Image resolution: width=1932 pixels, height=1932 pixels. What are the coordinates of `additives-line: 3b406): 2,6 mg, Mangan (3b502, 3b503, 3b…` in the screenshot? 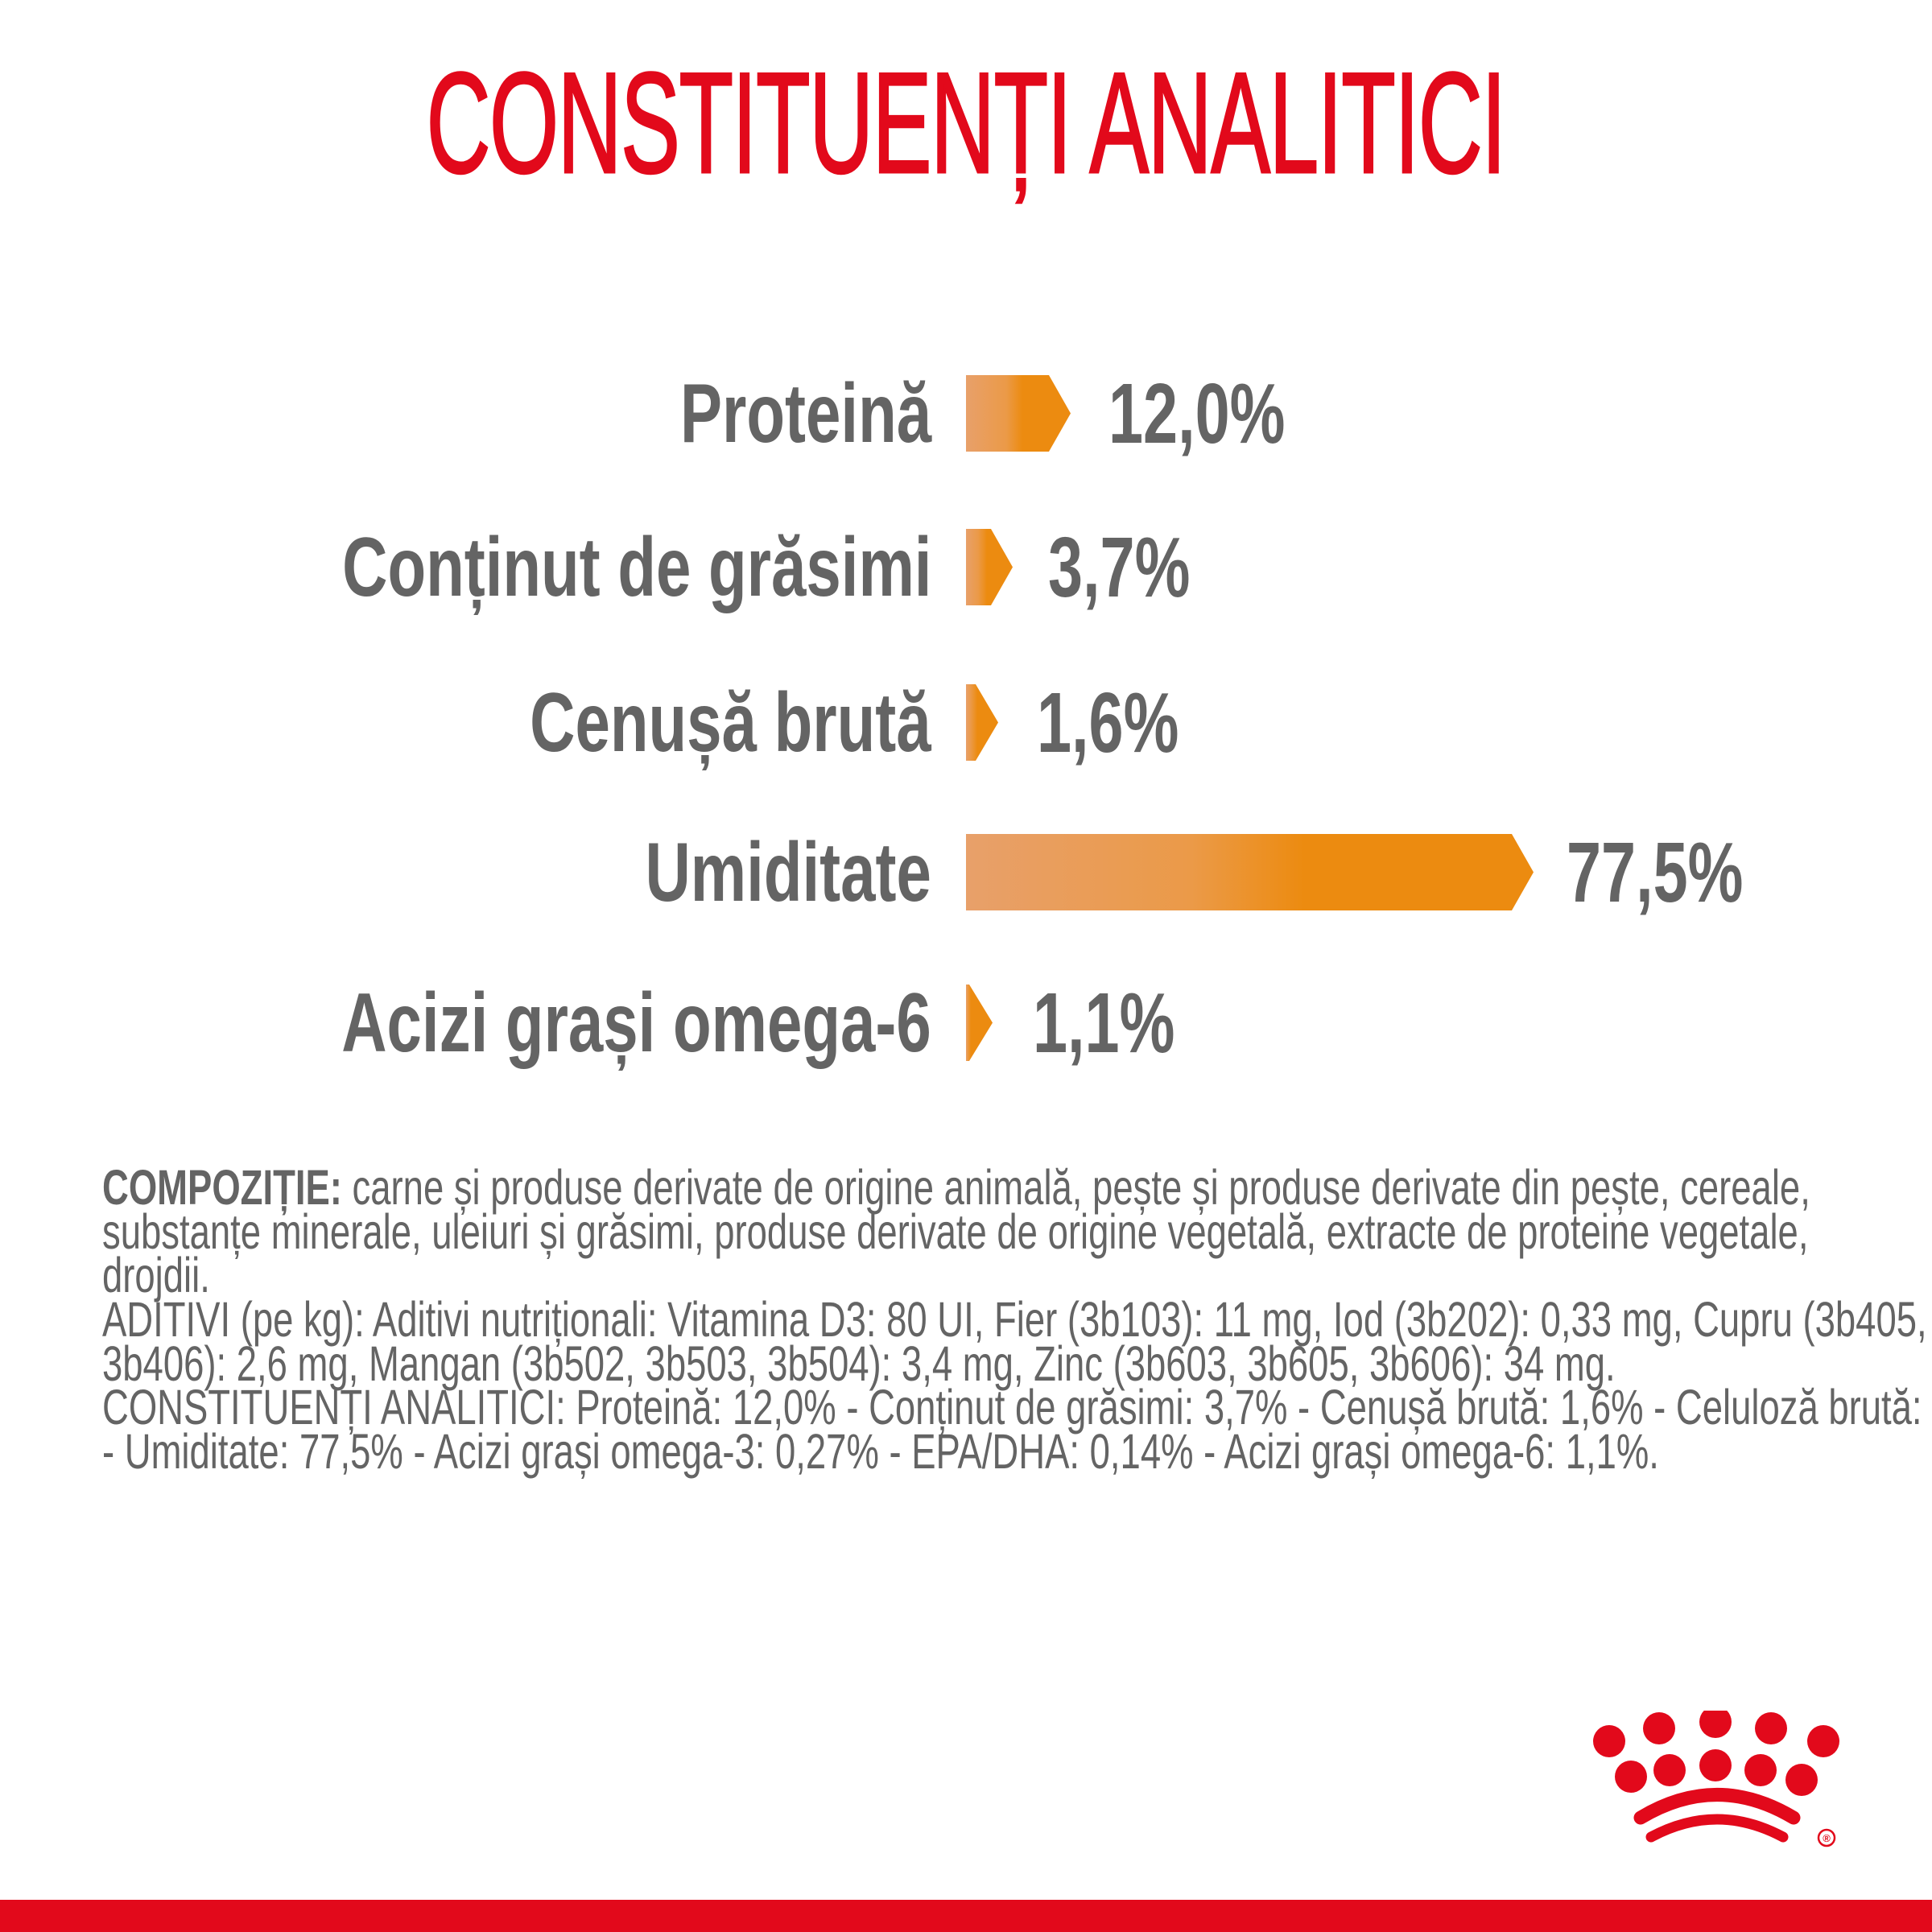 It's located at (859, 1363).